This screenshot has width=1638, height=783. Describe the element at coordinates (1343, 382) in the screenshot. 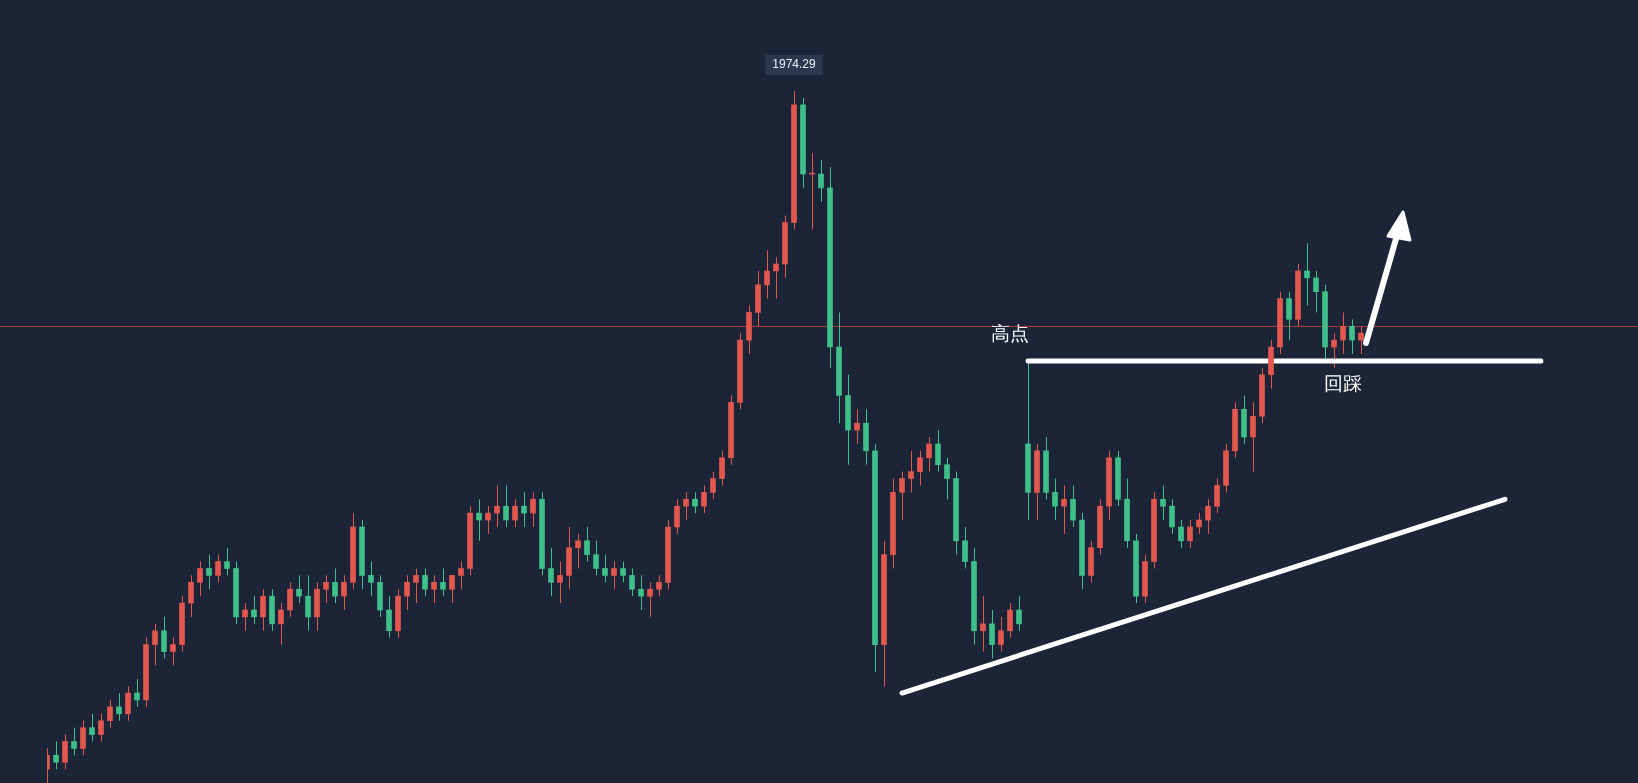

I see `annotation: 回踩` at that location.